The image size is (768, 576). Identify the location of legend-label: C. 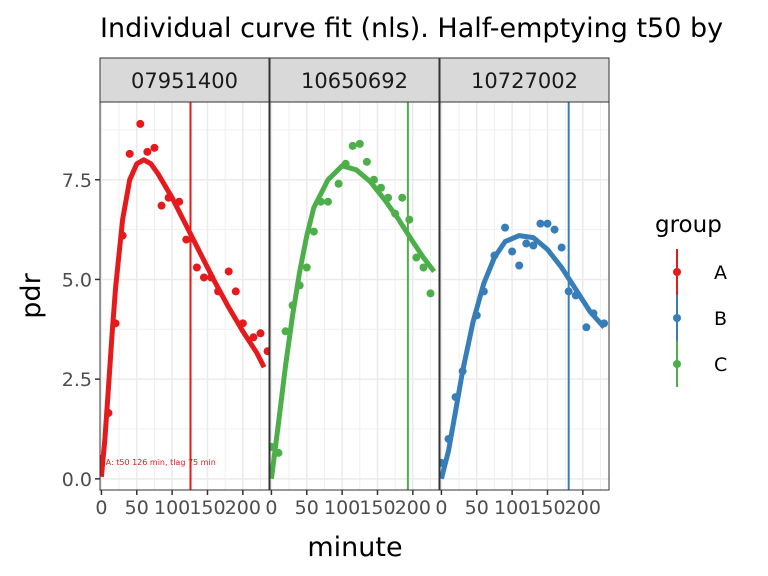
(720, 365).